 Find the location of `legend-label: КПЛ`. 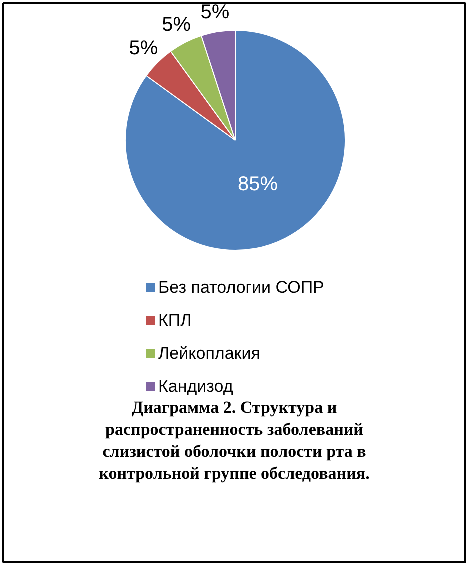

legend-label: КПЛ is located at coordinates (175, 320).